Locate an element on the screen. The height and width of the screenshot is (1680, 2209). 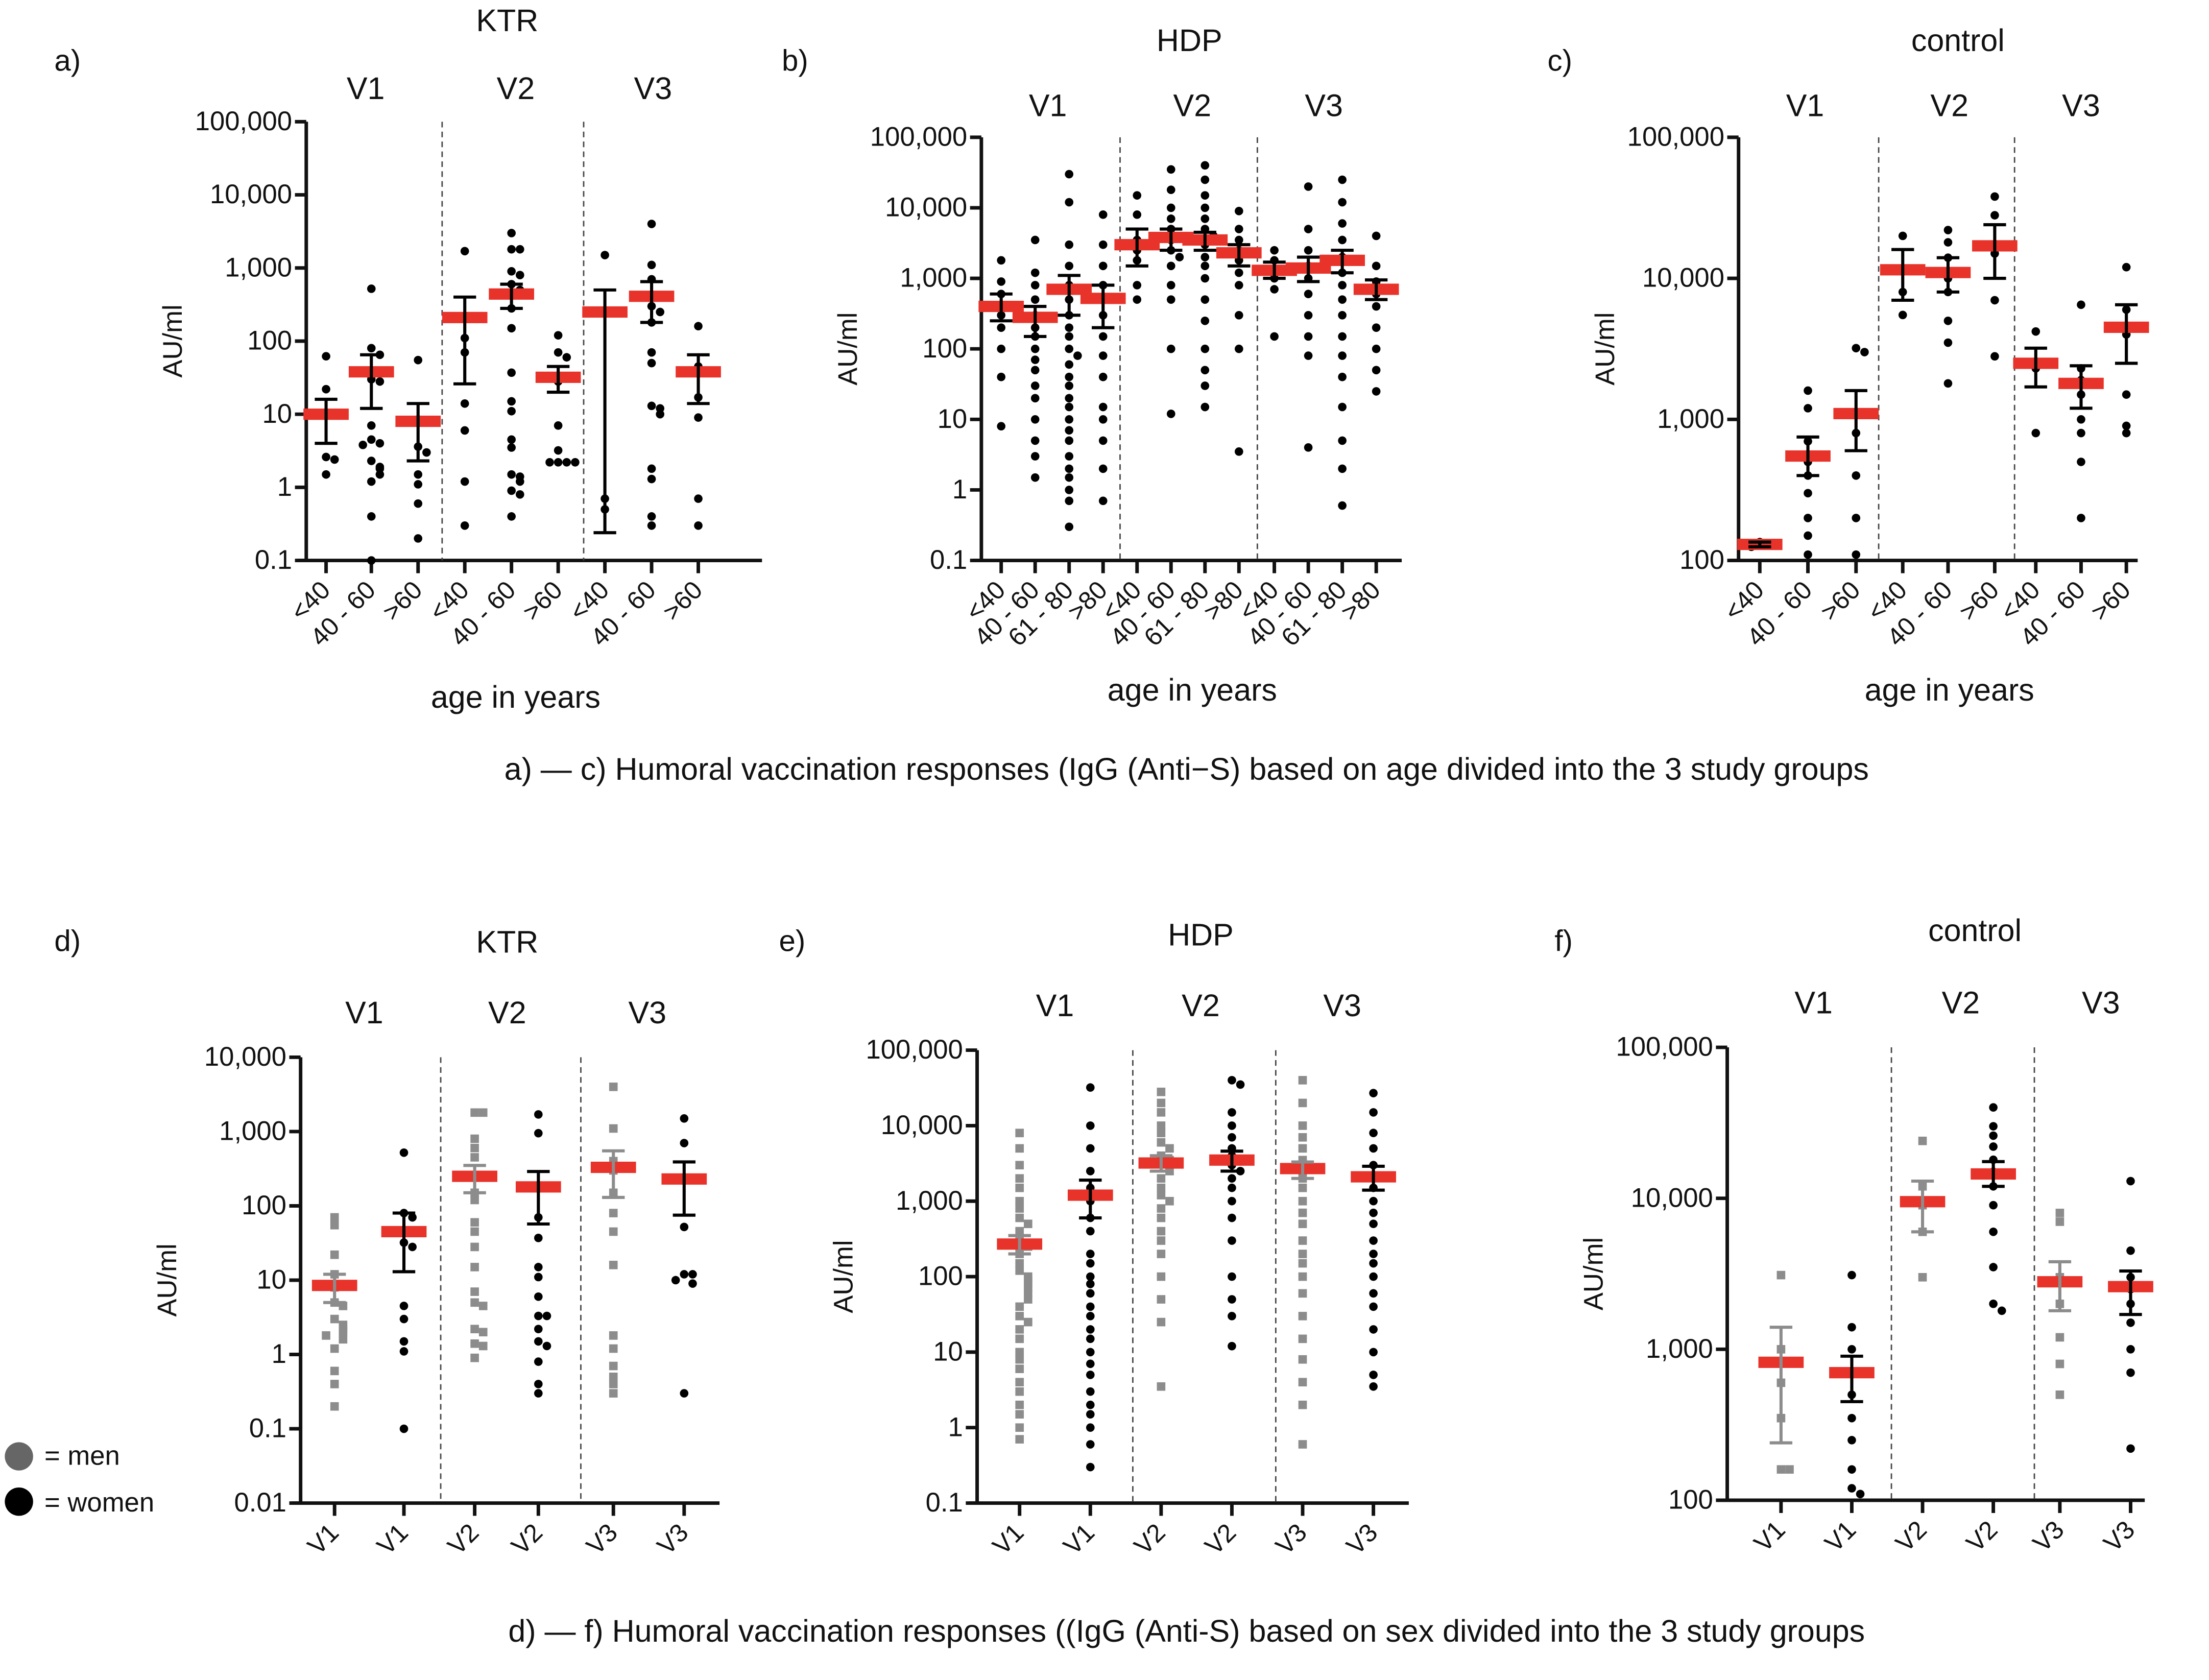
legend-women-label: = women is located at coordinates (99, 1502).